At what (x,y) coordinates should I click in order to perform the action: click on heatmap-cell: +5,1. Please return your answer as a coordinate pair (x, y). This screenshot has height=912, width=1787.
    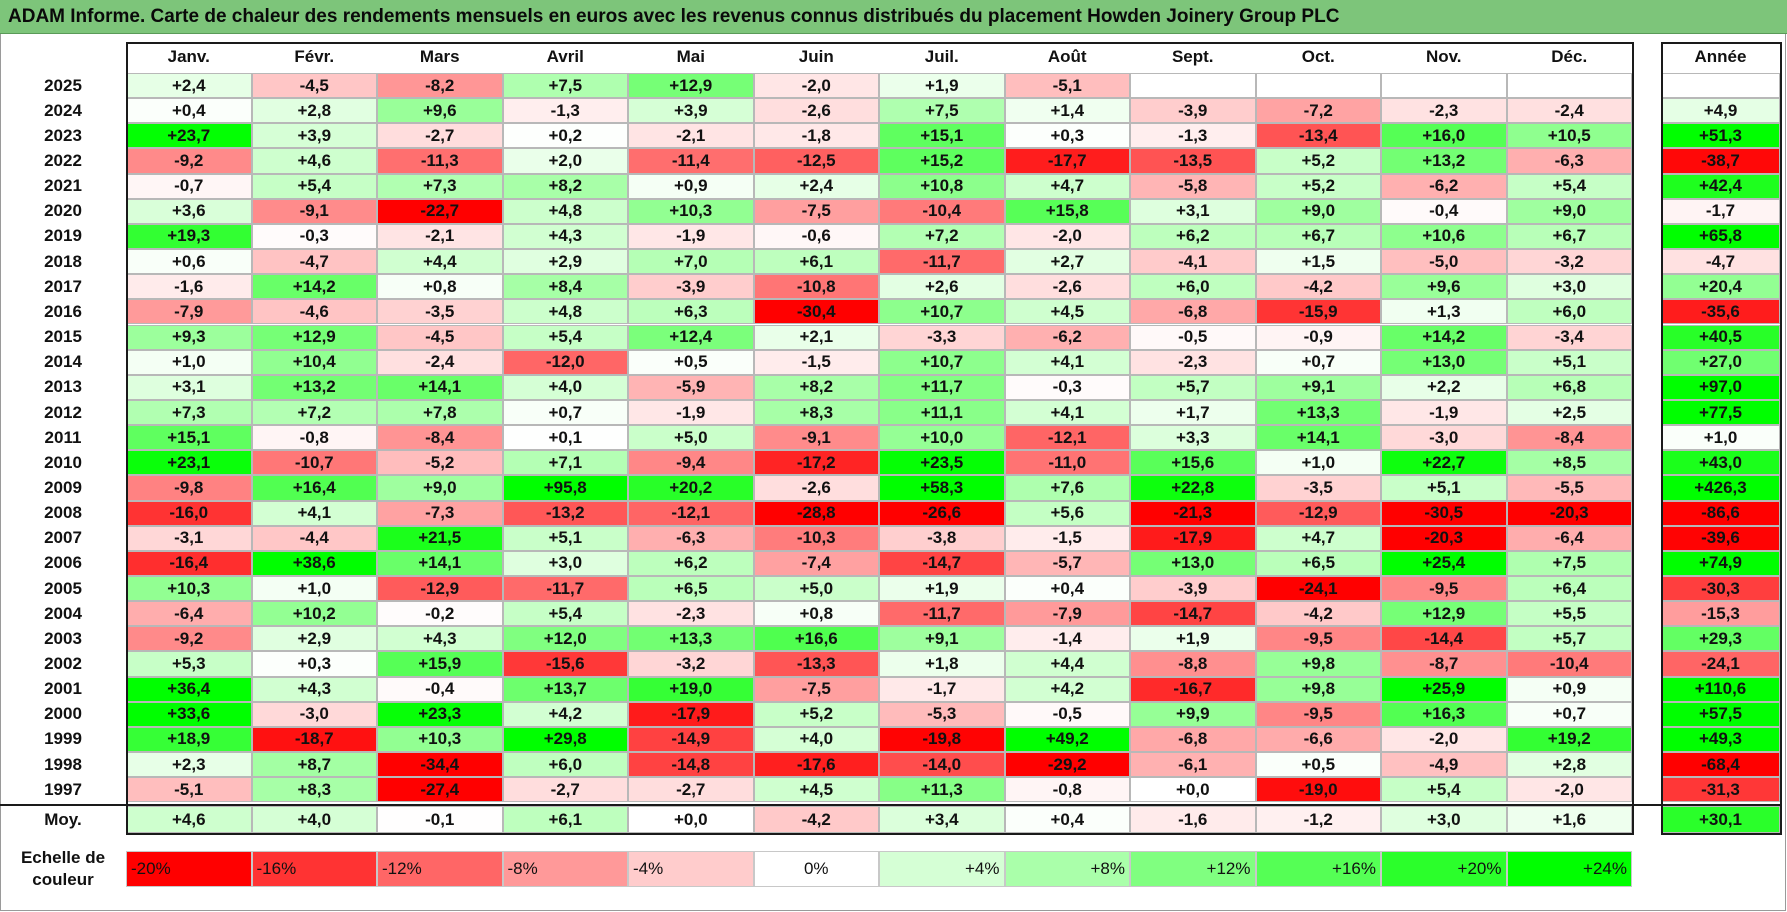
    Looking at the image, I should click on (1444, 488).